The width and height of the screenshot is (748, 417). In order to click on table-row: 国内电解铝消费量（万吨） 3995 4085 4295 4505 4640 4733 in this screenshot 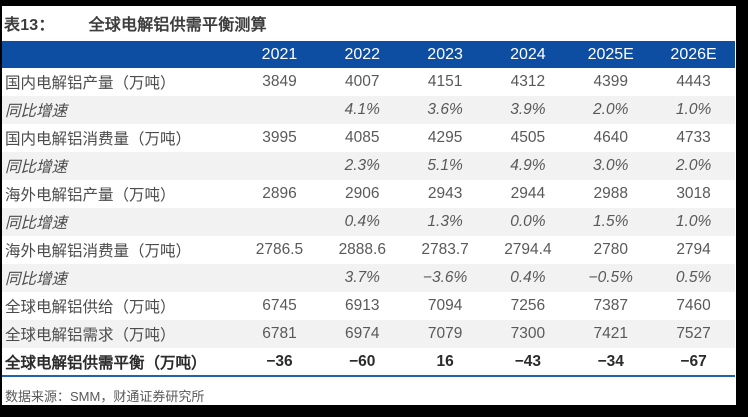, I will do `click(368, 138)`.